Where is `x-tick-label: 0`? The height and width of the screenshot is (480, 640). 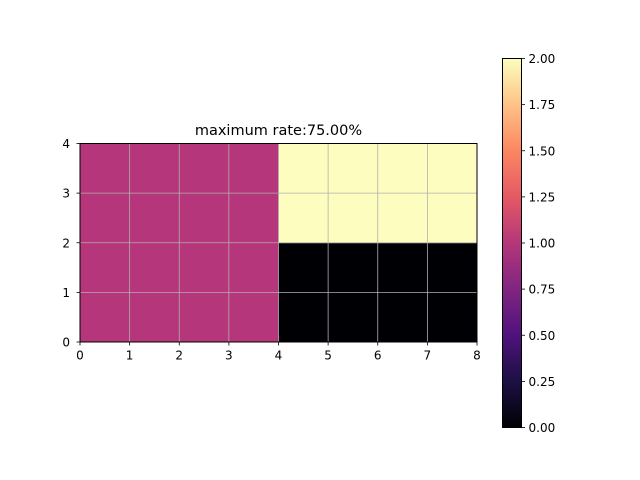 x-tick-label: 0 is located at coordinates (80, 356).